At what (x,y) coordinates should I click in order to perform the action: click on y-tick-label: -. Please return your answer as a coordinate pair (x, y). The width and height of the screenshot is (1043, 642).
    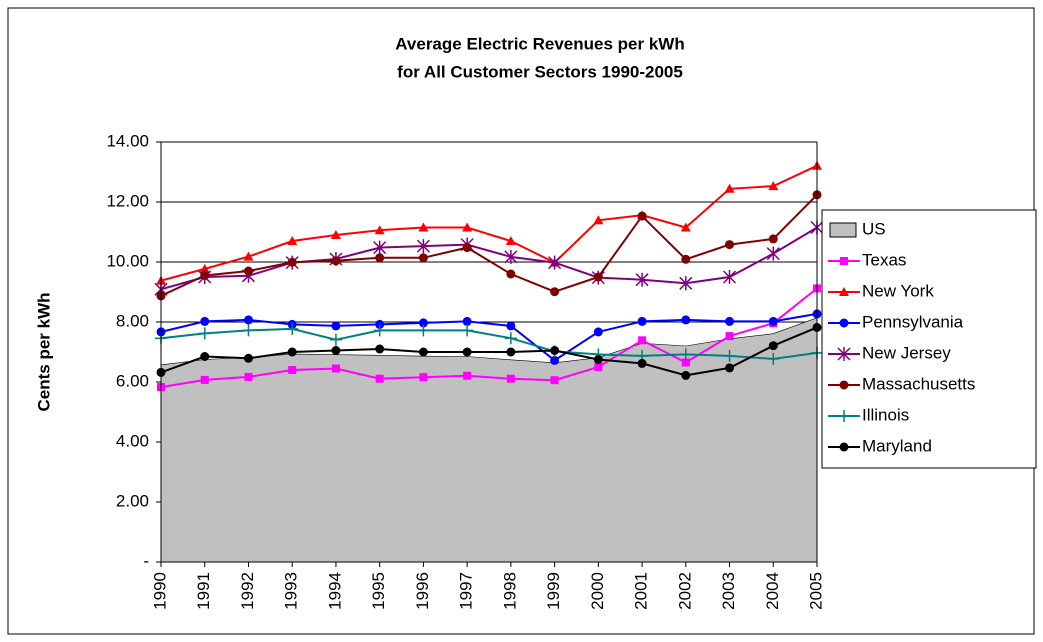
    Looking at the image, I should click on (146, 560).